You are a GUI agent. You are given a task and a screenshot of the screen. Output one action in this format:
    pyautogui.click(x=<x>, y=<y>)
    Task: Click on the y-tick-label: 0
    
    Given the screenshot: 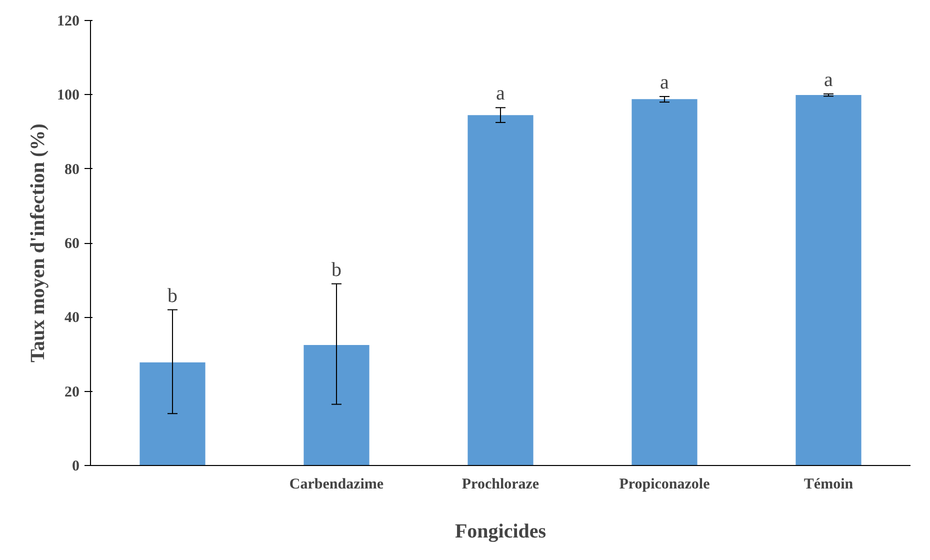 What is the action you would take?
    pyautogui.click(x=76, y=466)
    